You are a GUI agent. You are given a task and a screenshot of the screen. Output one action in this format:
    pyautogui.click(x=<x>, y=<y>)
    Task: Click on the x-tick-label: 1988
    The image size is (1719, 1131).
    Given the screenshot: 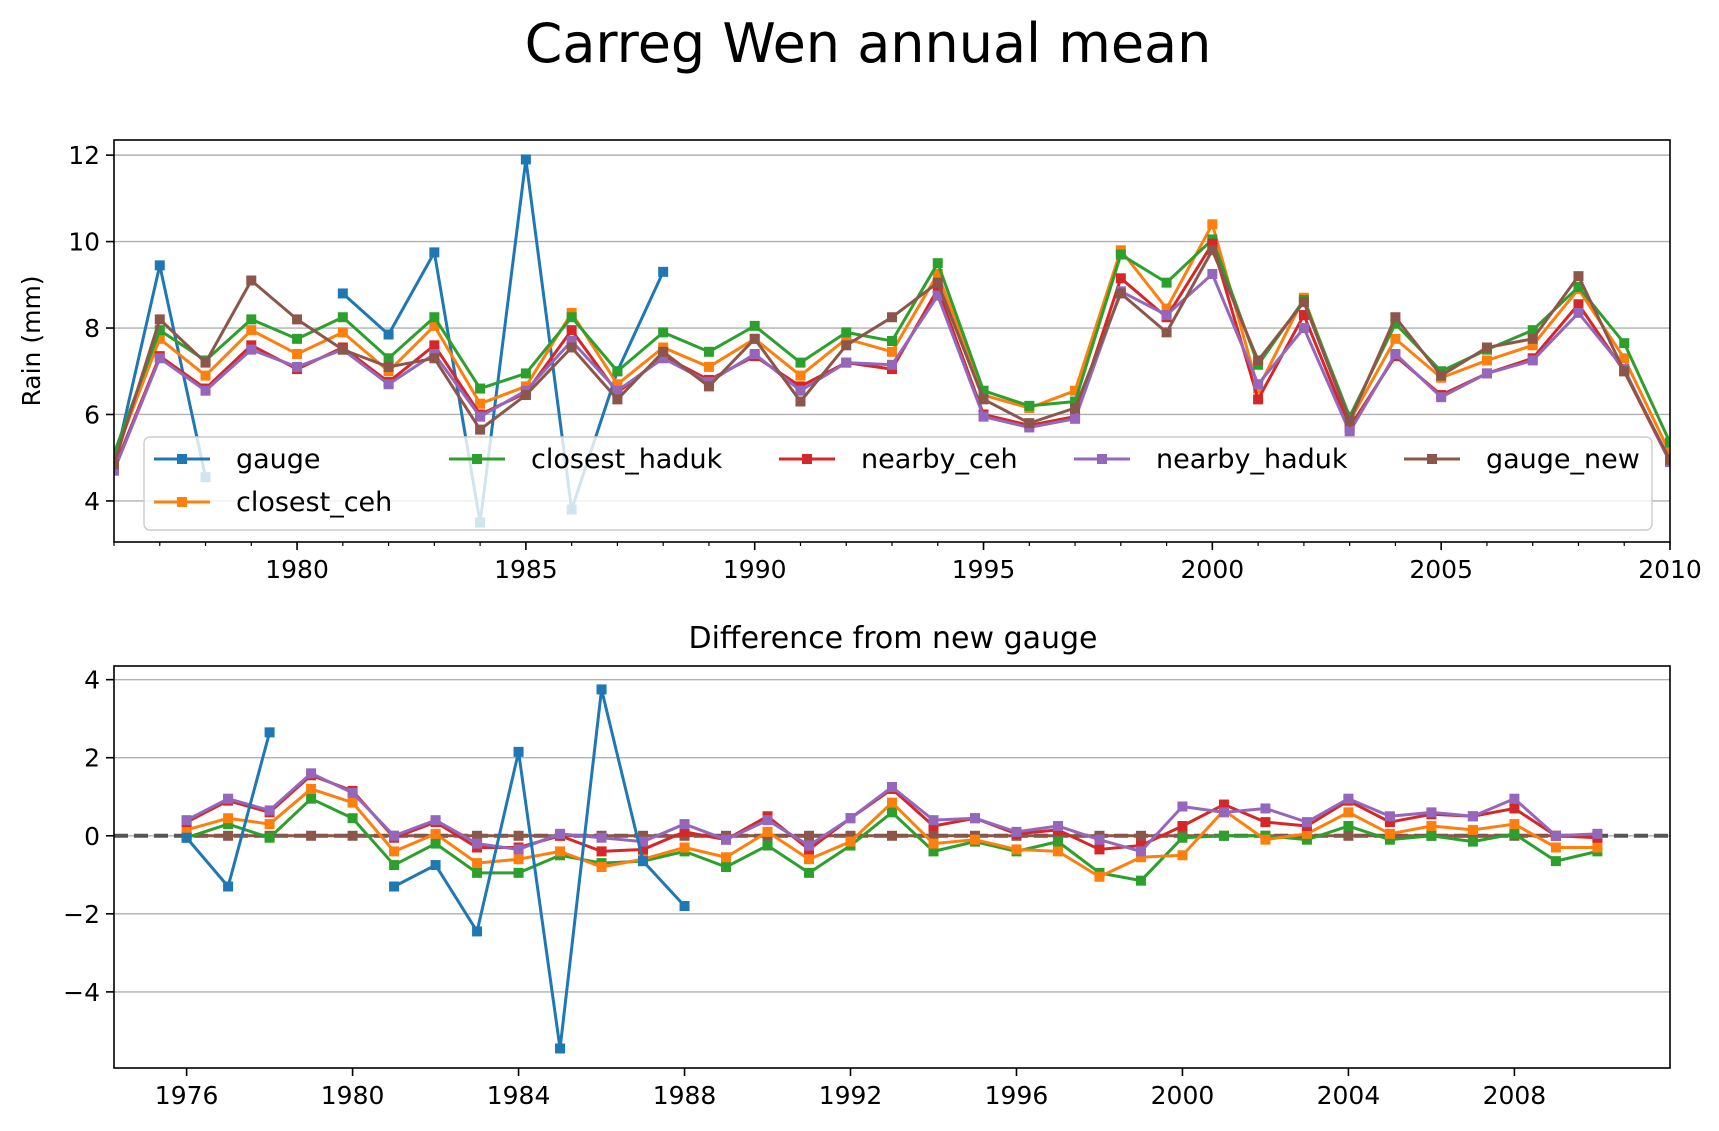 What is the action you would take?
    pyautogui.click(x=685, y=1095)
    